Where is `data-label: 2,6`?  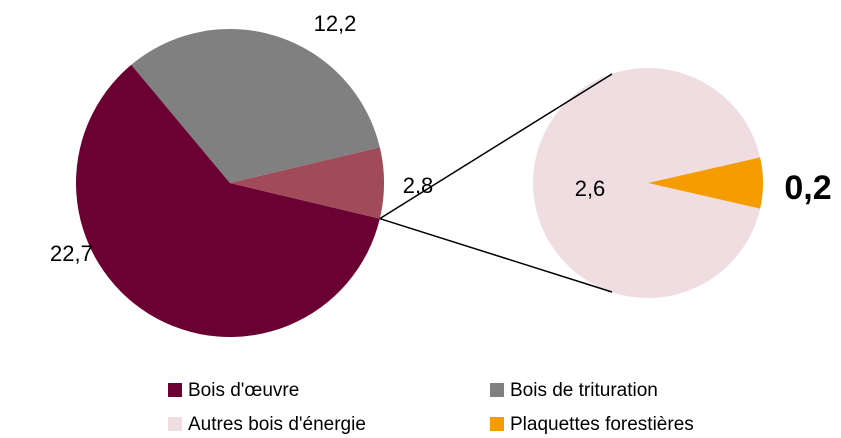 data-label: 2,6 is located at coordinates (590, 188).